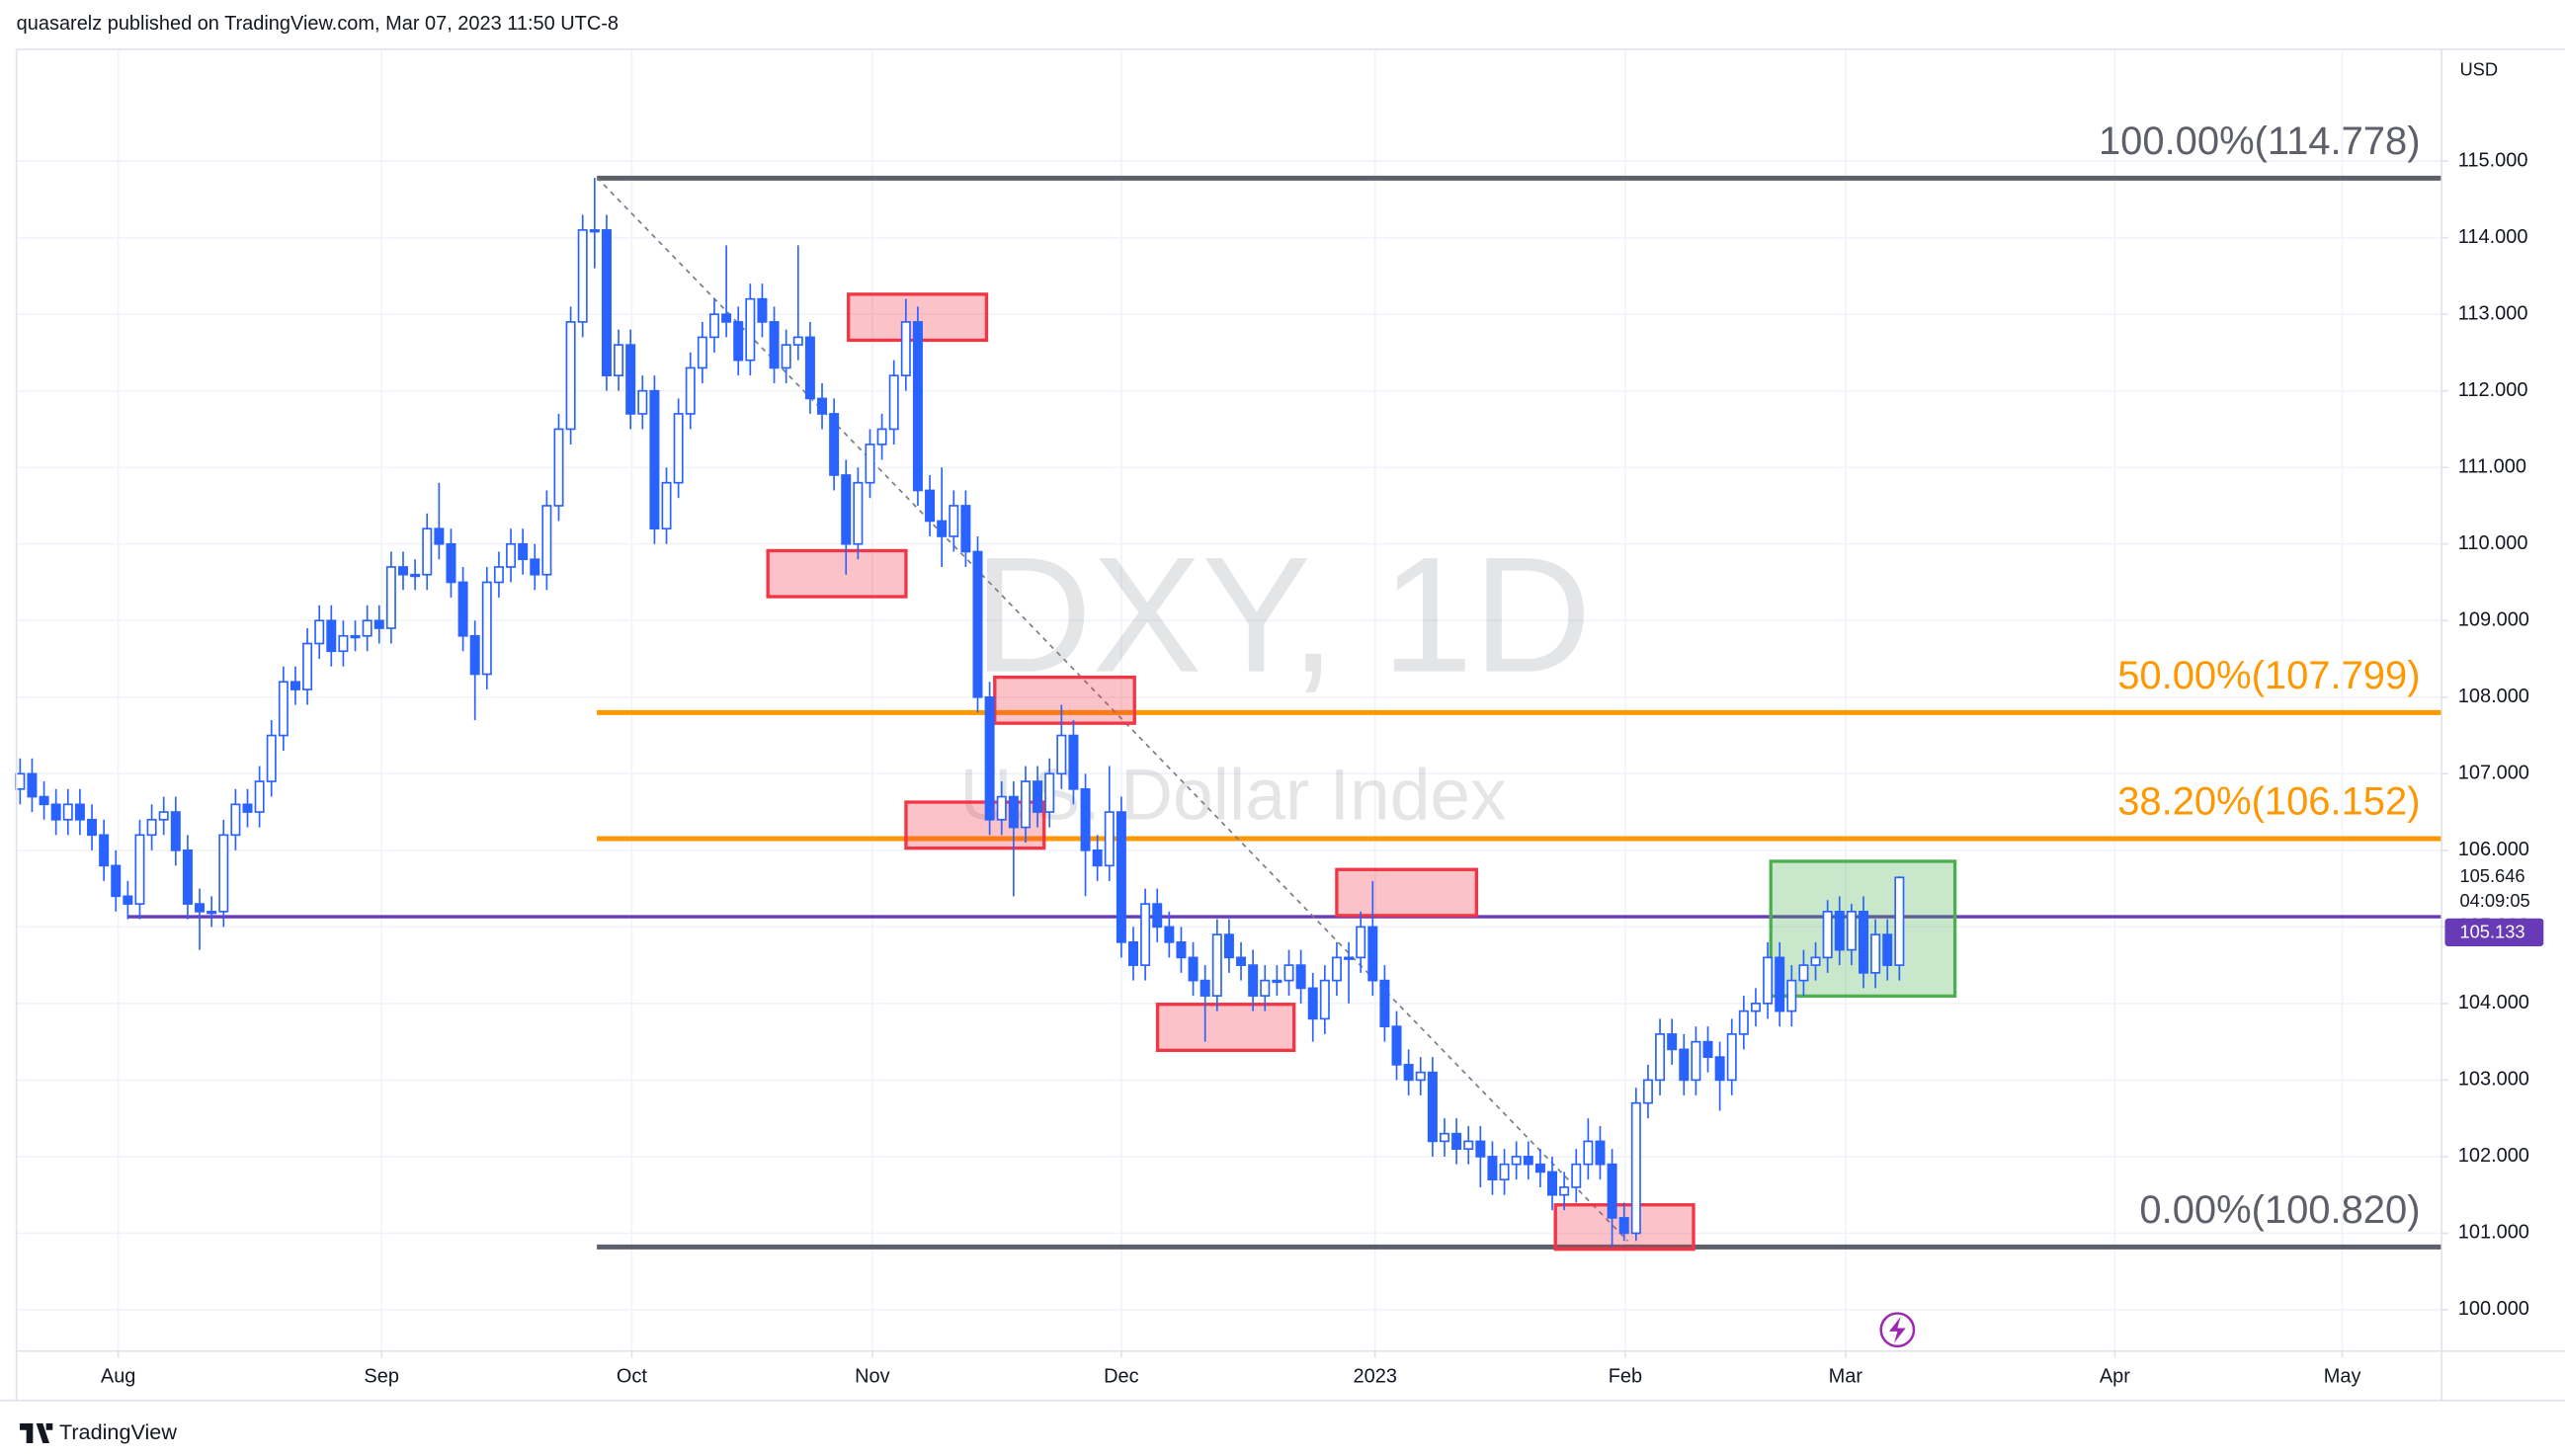 The image size is (2565, 1456). What do you see at coordinates (2493, 696) in the screenshot?
I see `y-tick-label: 108.000` at bounding box center [2493, 696].